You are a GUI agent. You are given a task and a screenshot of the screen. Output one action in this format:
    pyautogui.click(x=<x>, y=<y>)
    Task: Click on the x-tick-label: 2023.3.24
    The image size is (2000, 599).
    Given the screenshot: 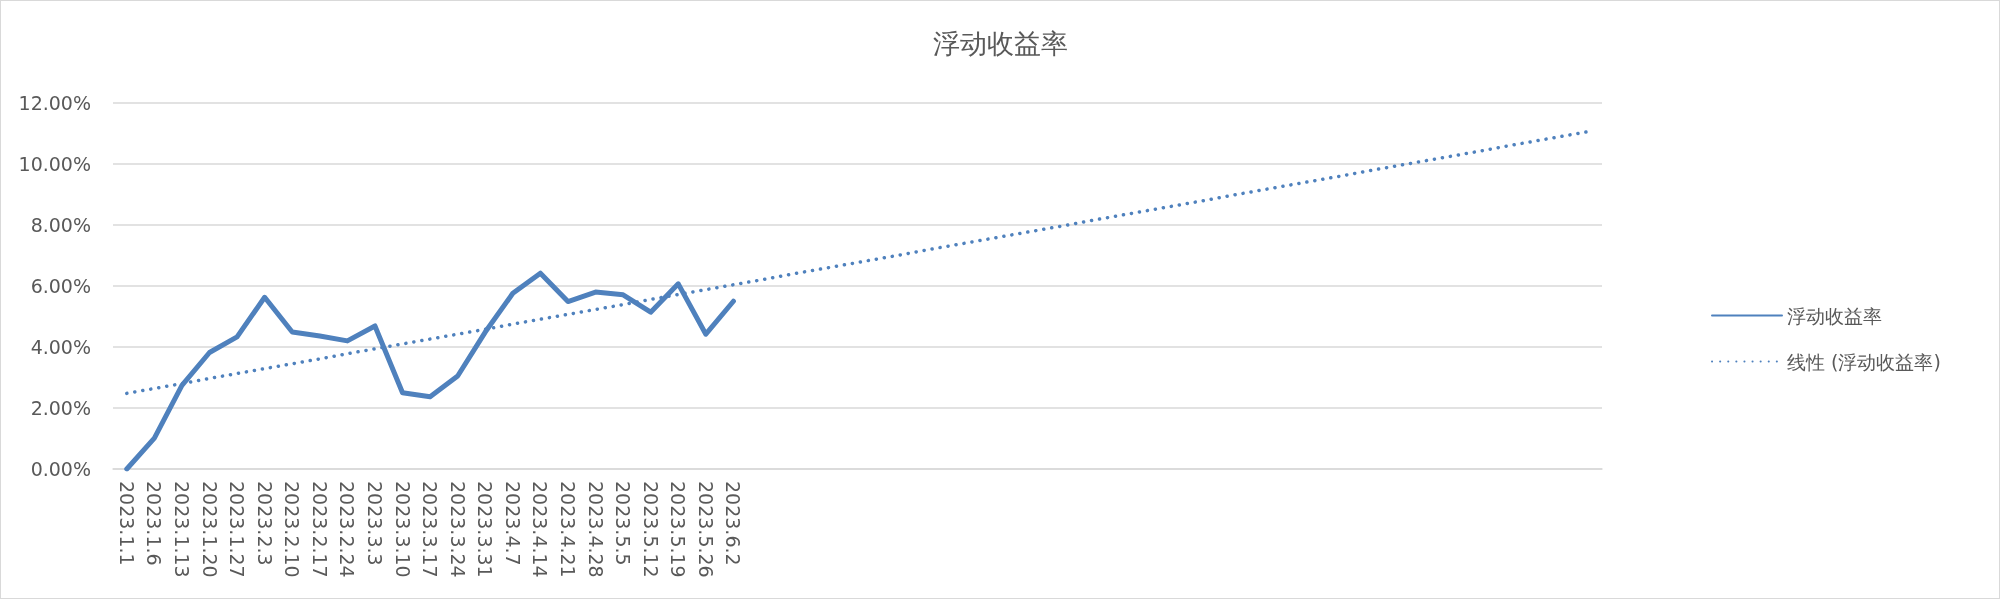 What is the action you would take?
    pyautogui.click(x=457, y=529)
    